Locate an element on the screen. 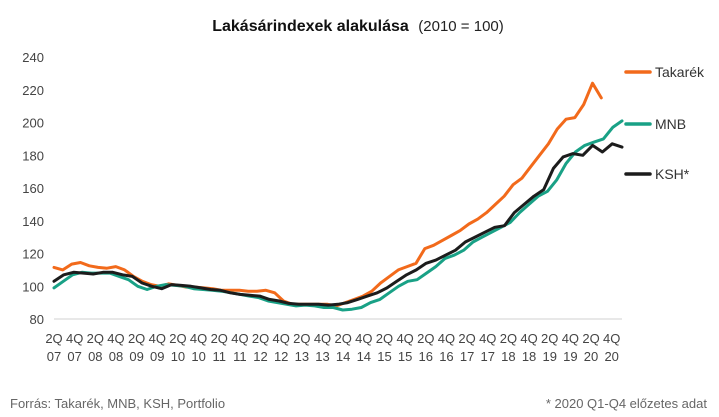 The height and width of the screenshot is (417, 719). legend: Takarék MNB KSH* is located at coordinates (664, 123).